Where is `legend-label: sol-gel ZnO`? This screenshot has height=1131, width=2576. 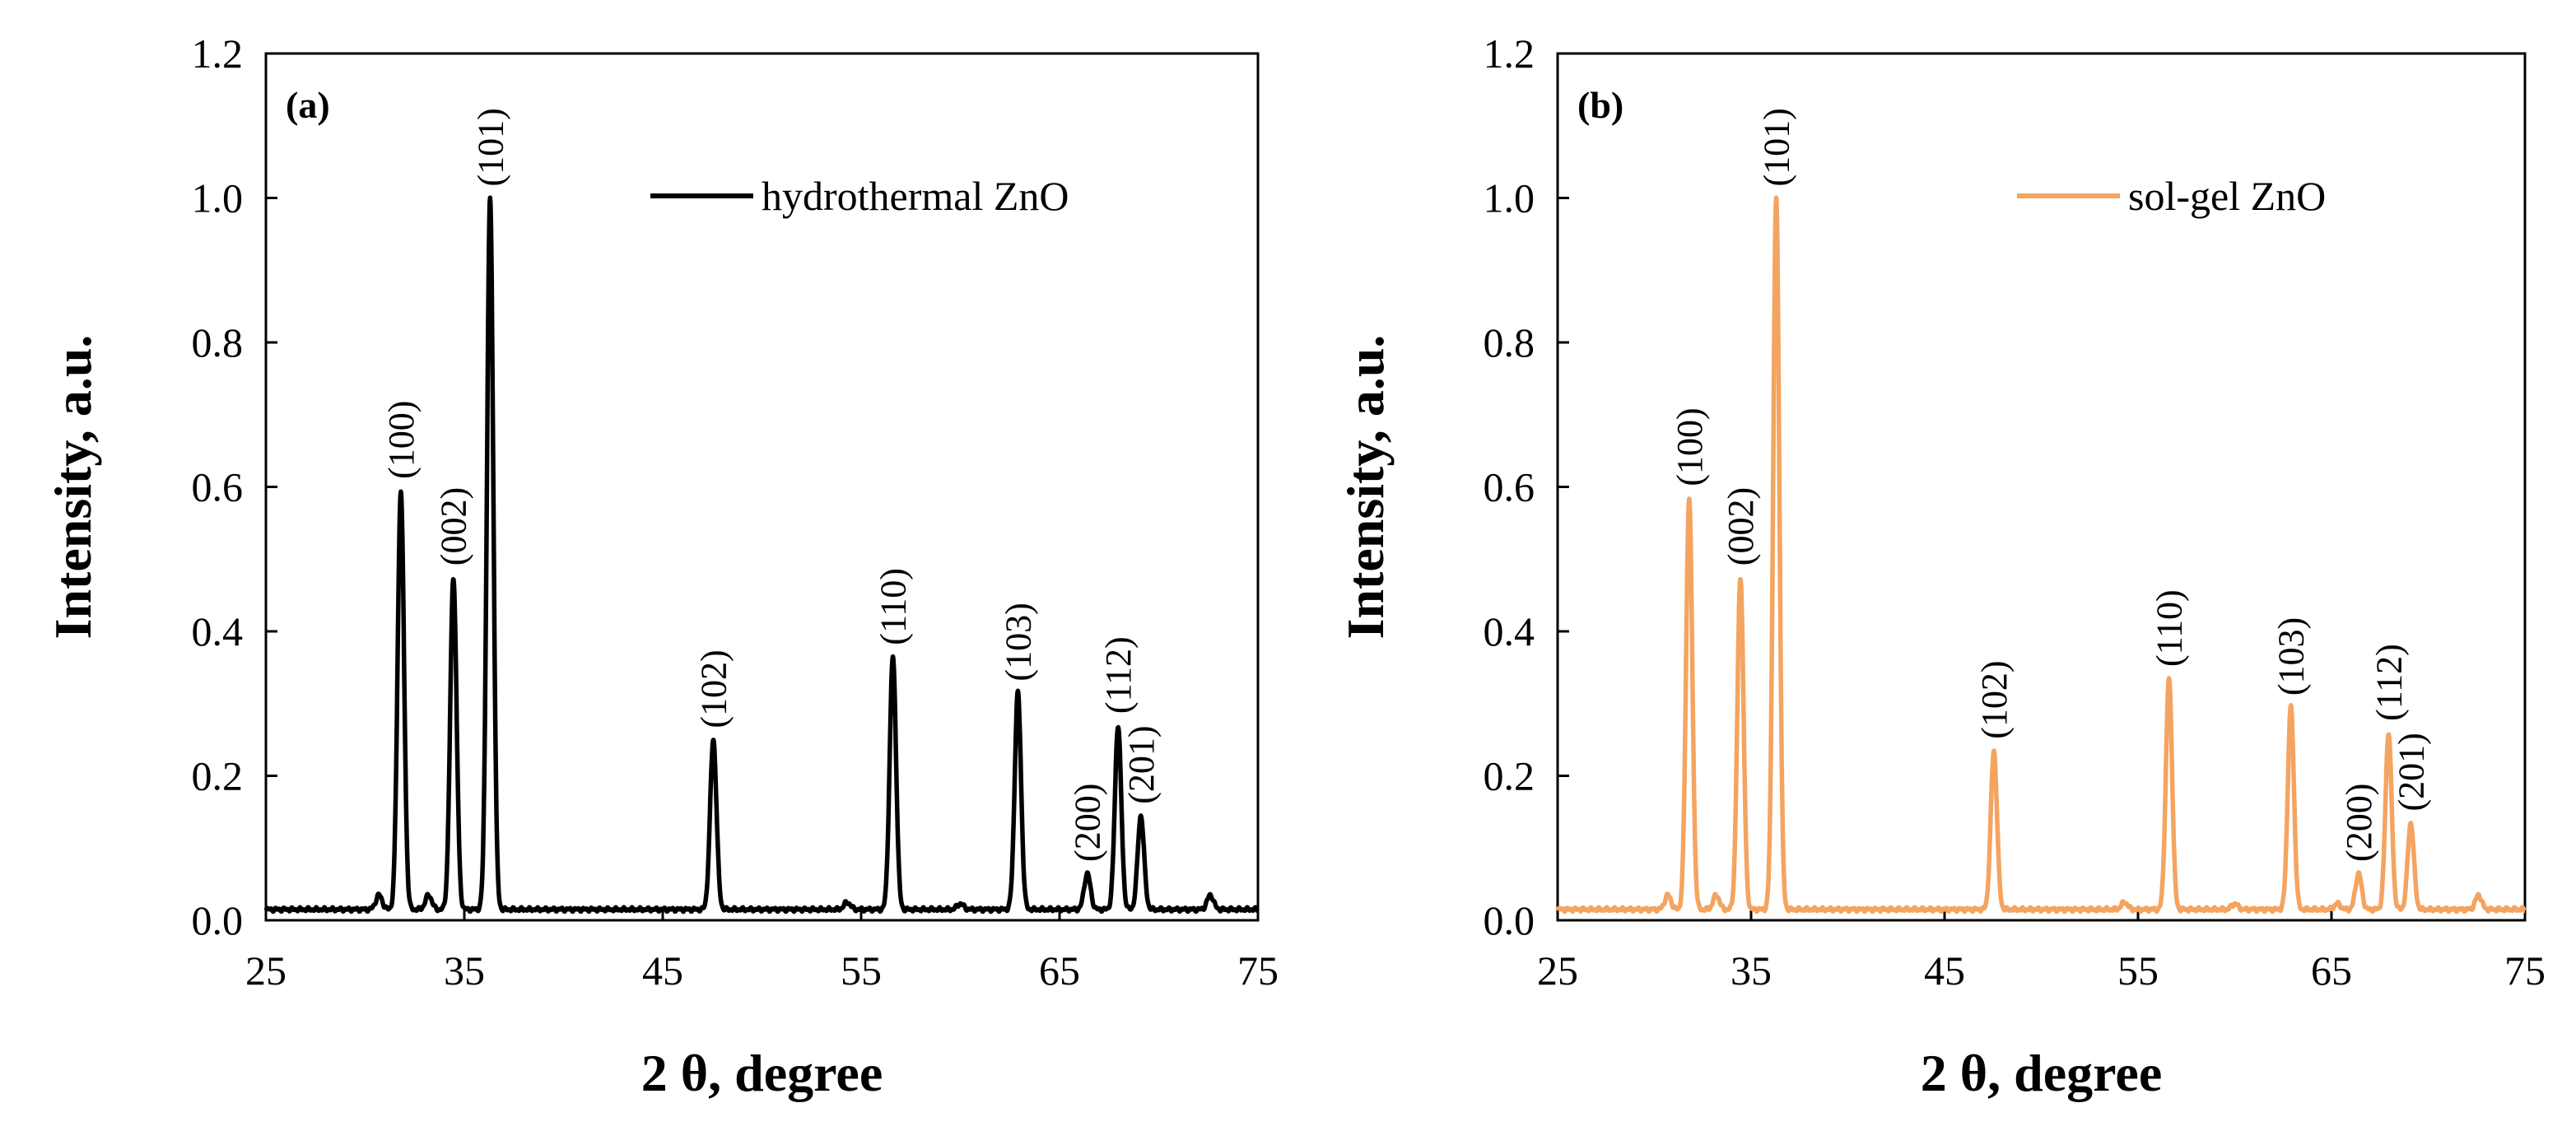
legend-label: sol-gel ZnO is located at coordinates (2227, 196).